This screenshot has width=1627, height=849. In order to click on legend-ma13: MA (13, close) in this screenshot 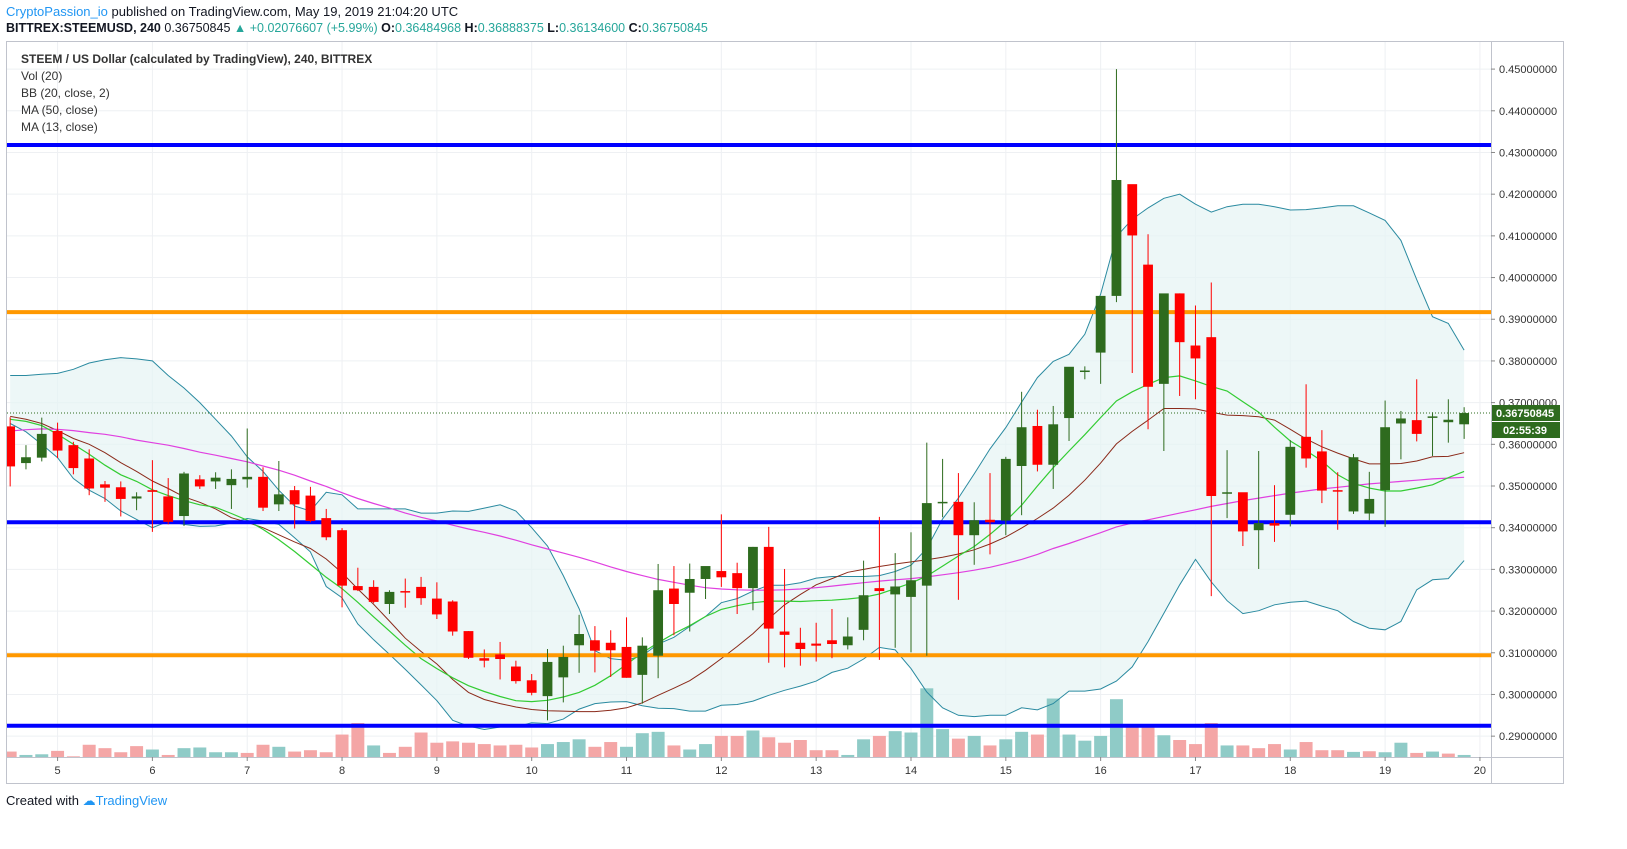, I will do `click(59, 127)`.